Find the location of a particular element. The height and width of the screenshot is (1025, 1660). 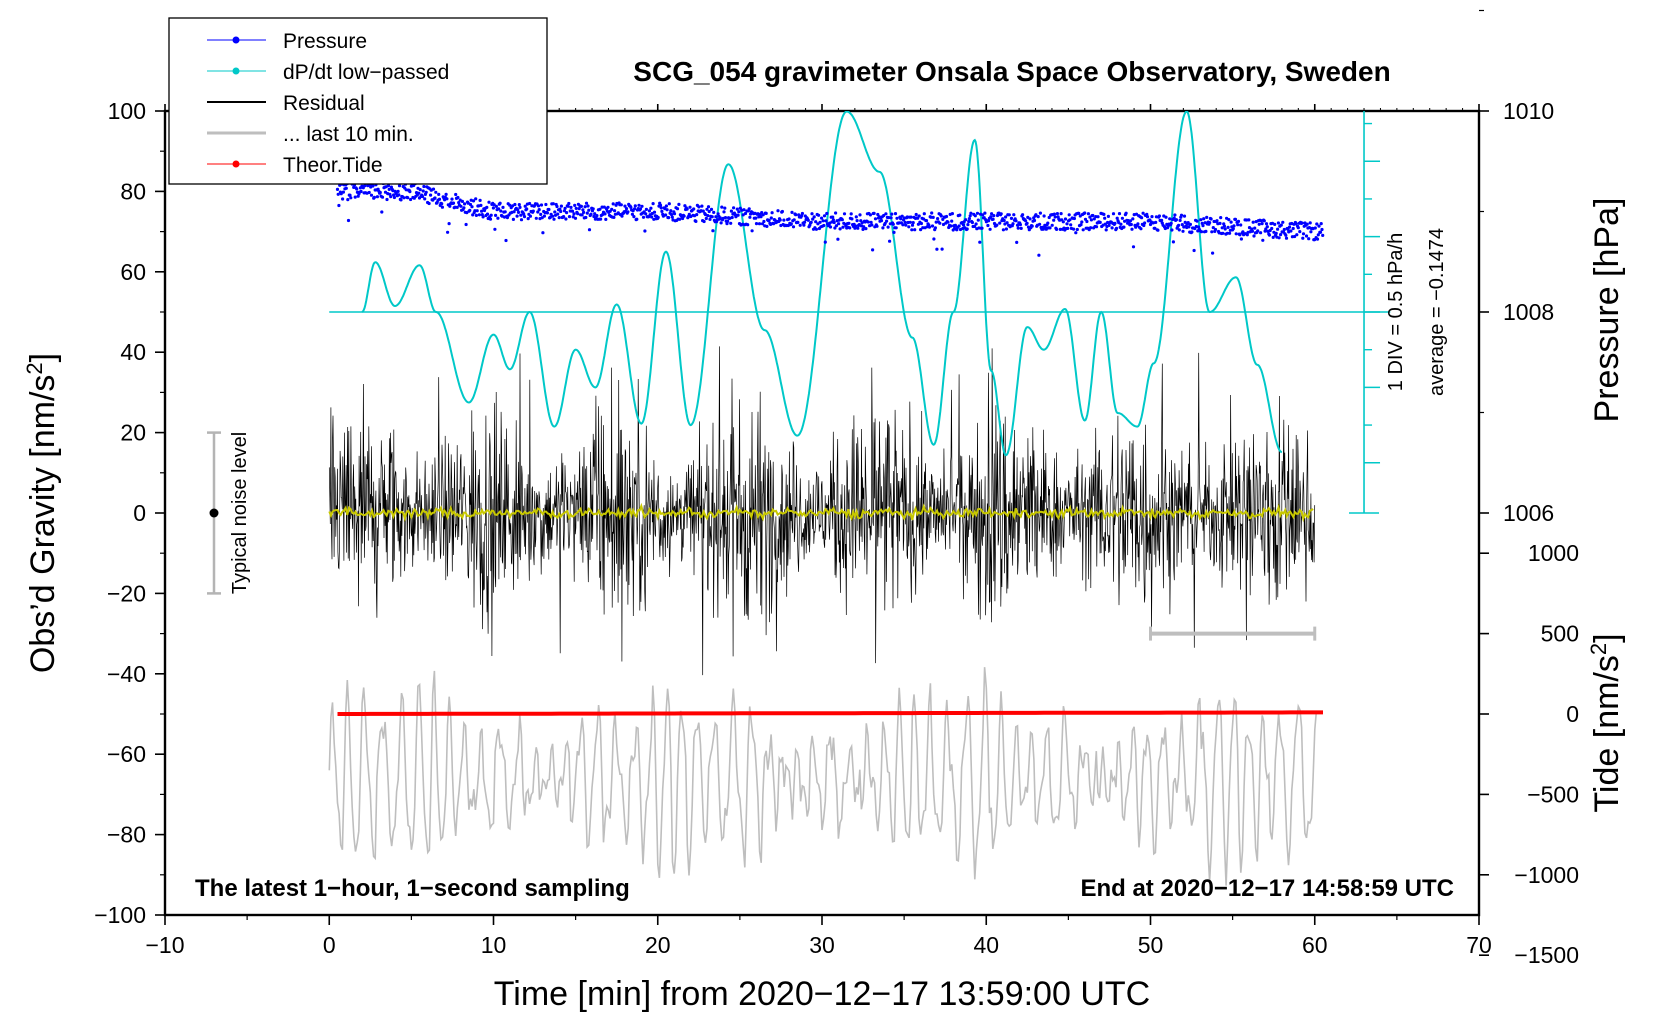

sampling-note: The latest 1−hour, 1−second sampling is located at coordinates (412, 888).